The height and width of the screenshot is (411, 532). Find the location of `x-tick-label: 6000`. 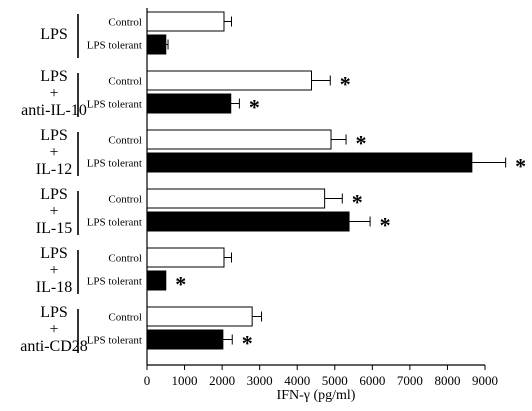

x-tick-label: 6000 is located at coordinates (372, 380).